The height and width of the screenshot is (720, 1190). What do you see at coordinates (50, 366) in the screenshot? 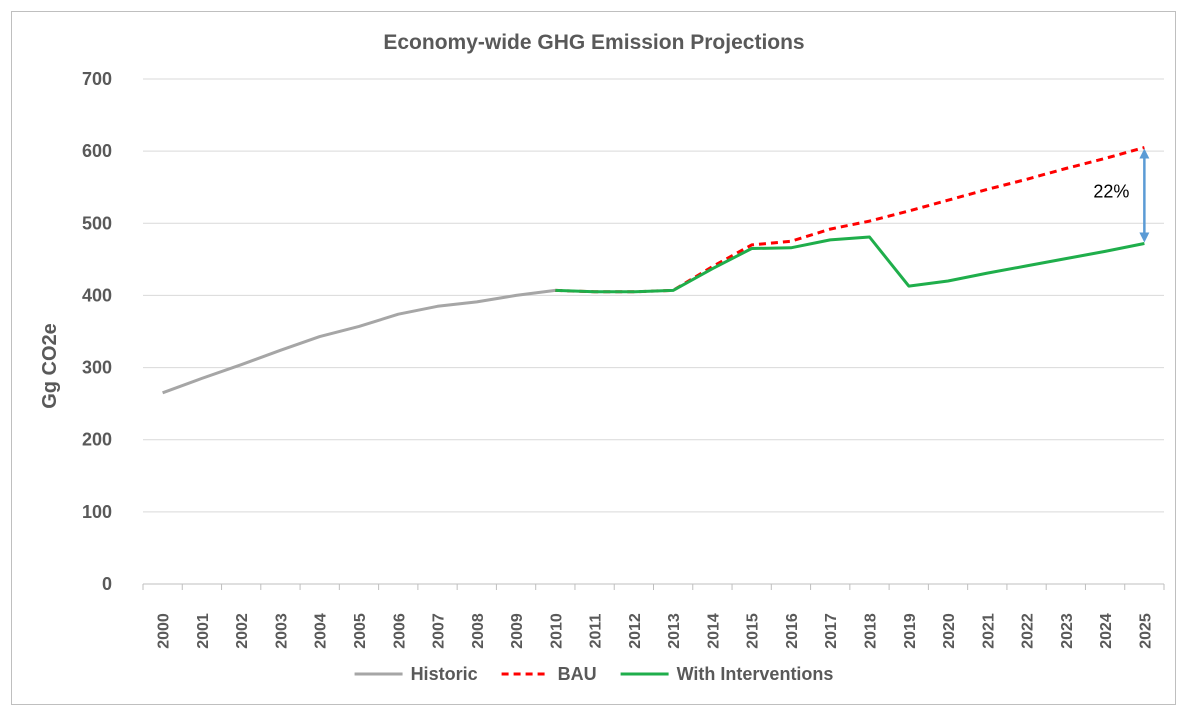
I see `y-axis-label: Gg CO2e` at bounding box center [50, 366].